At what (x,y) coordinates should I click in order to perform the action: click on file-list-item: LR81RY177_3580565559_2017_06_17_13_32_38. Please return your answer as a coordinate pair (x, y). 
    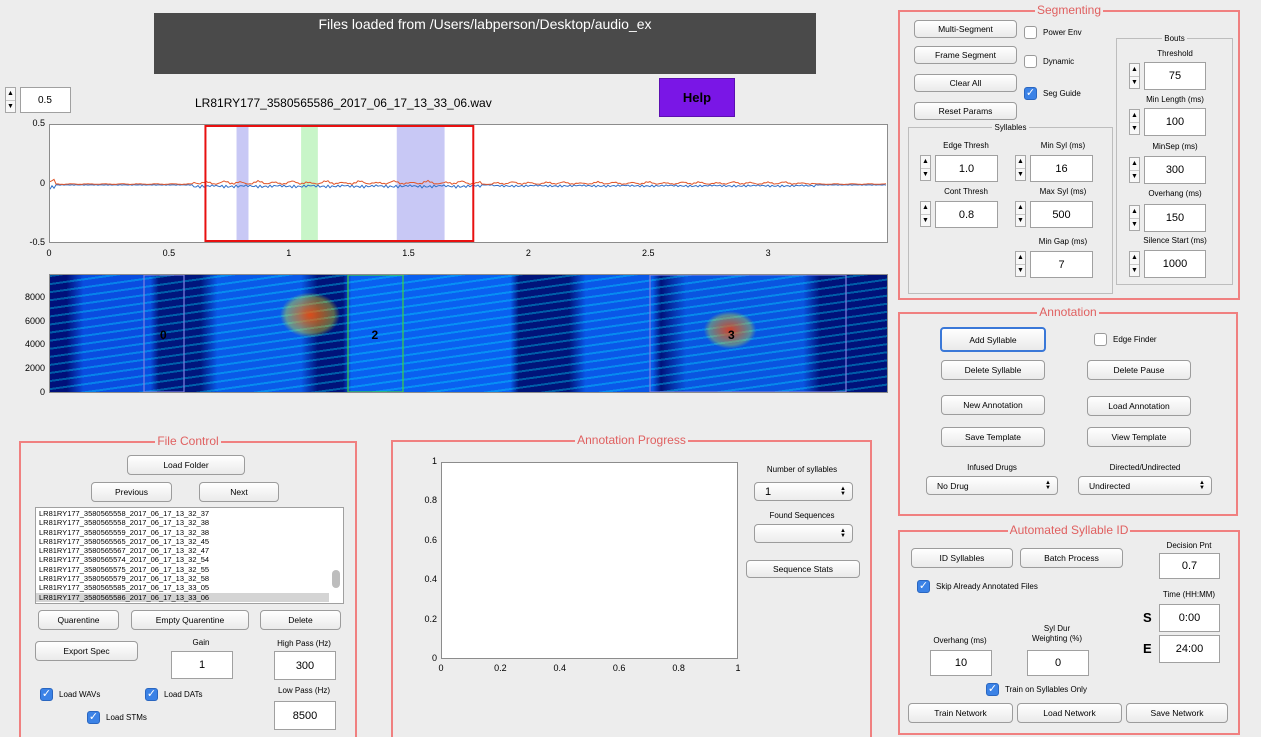
    Looking at the image, I should click on (124, 532).